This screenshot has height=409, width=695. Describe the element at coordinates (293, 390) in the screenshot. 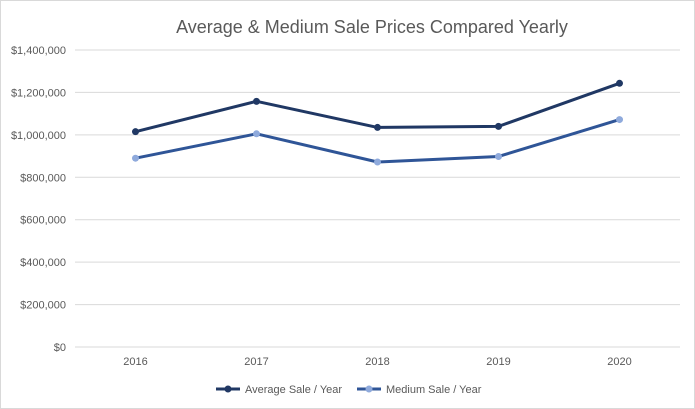

I see `legend-label: Average Sale / Year` at that location.